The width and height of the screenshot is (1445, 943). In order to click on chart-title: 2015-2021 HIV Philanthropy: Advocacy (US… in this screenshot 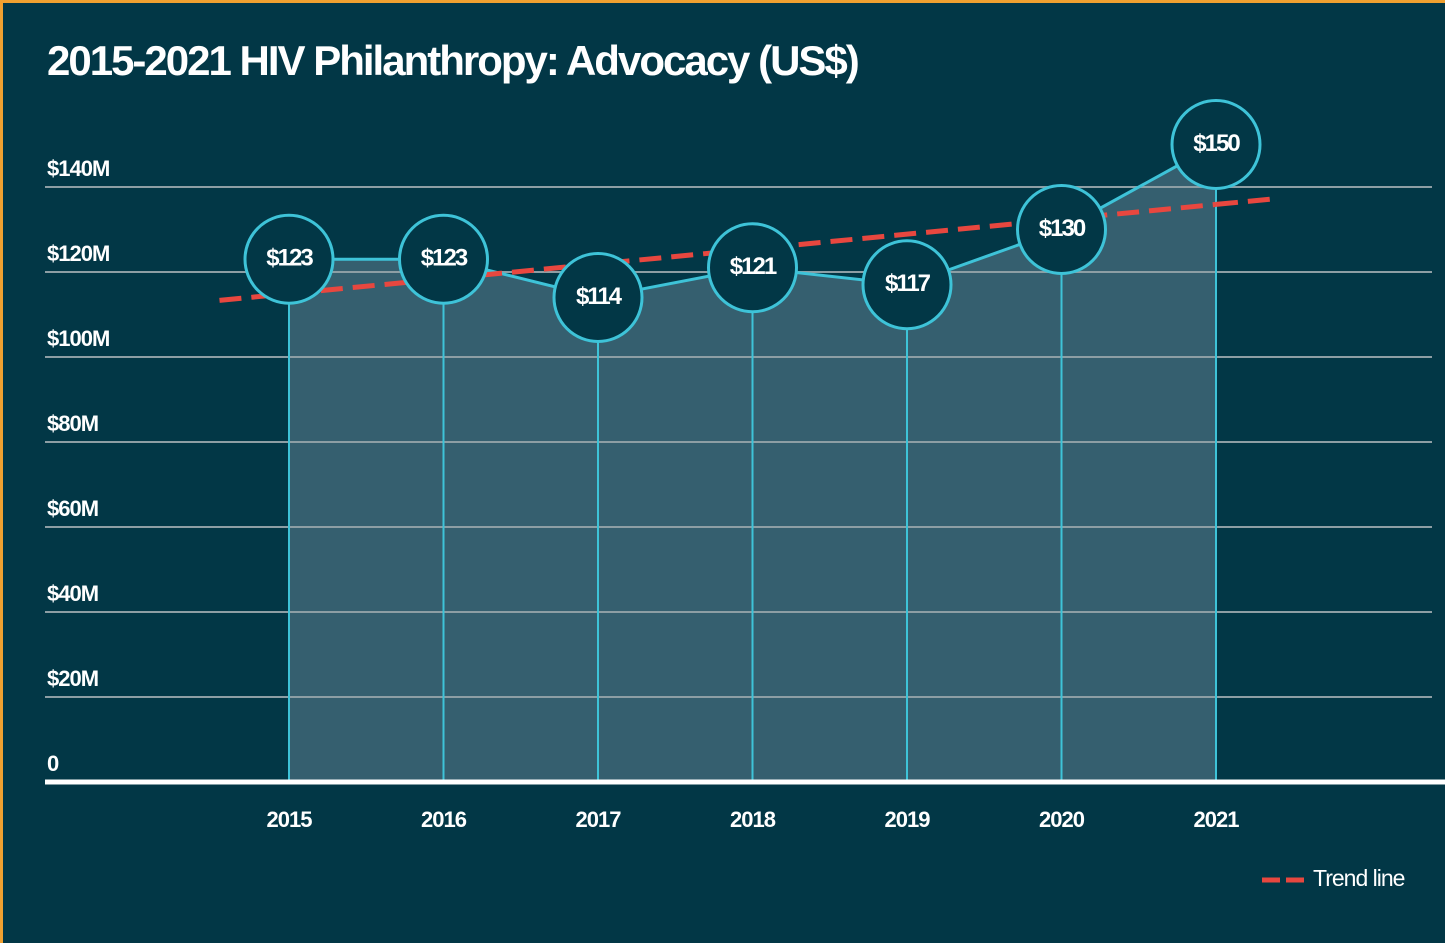, I will do `click(452, 60)`.